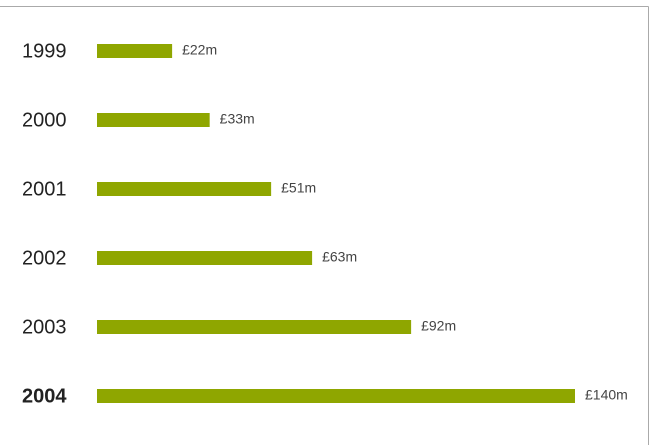  Describe the element at coordinates (44, 258) in the screenshot. I see `category-label: 2002` at that location.